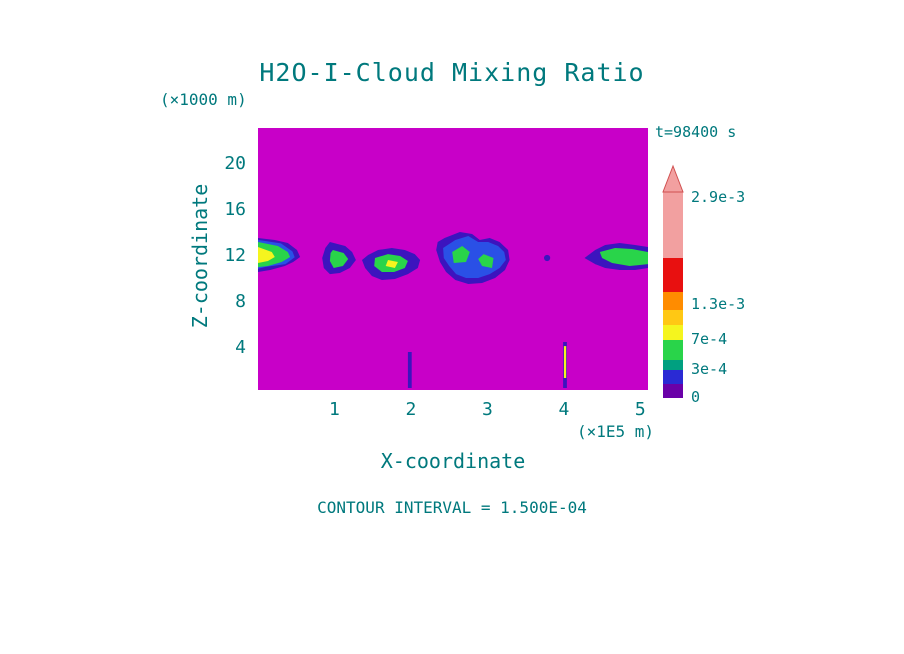 The image size is (904, 654). Describe the element at coordinates (615, 431) in the screenshot. I see `x-axis-unit: (×1E5 m)` at that location.